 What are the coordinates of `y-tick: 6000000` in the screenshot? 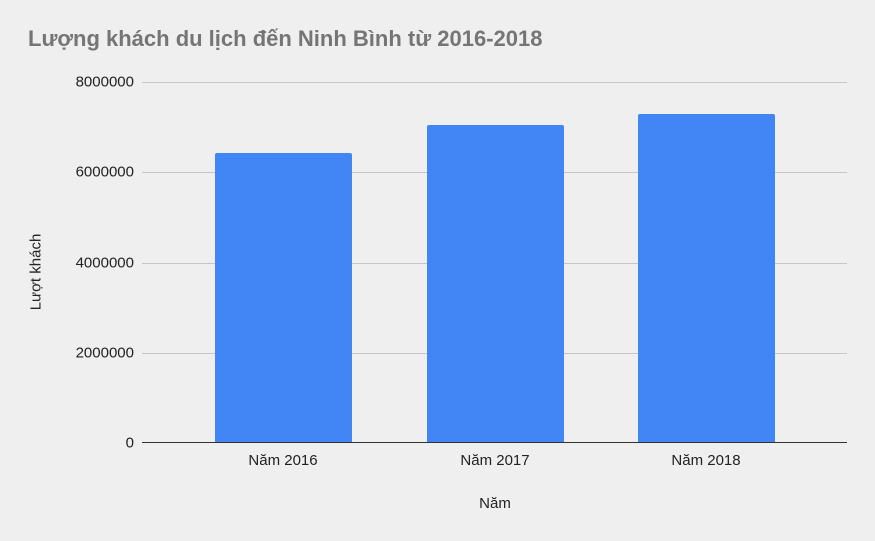 It's located at (104, 172).